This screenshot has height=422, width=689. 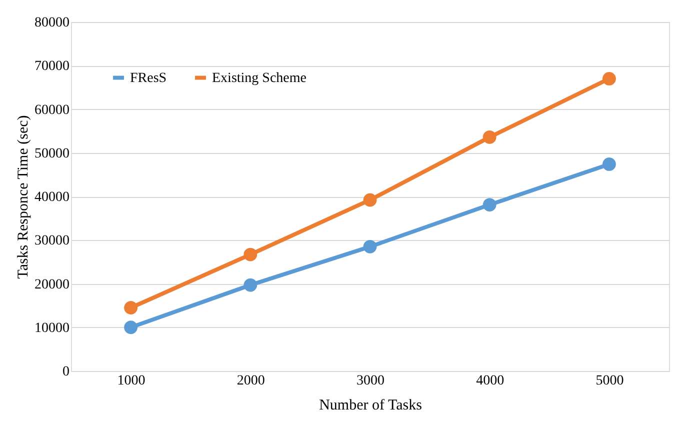 What do you see at coordinates (370, 406) in the screenshot?
I see `x-axis-title: Number of Tasks` at bounding box center [370, 406].